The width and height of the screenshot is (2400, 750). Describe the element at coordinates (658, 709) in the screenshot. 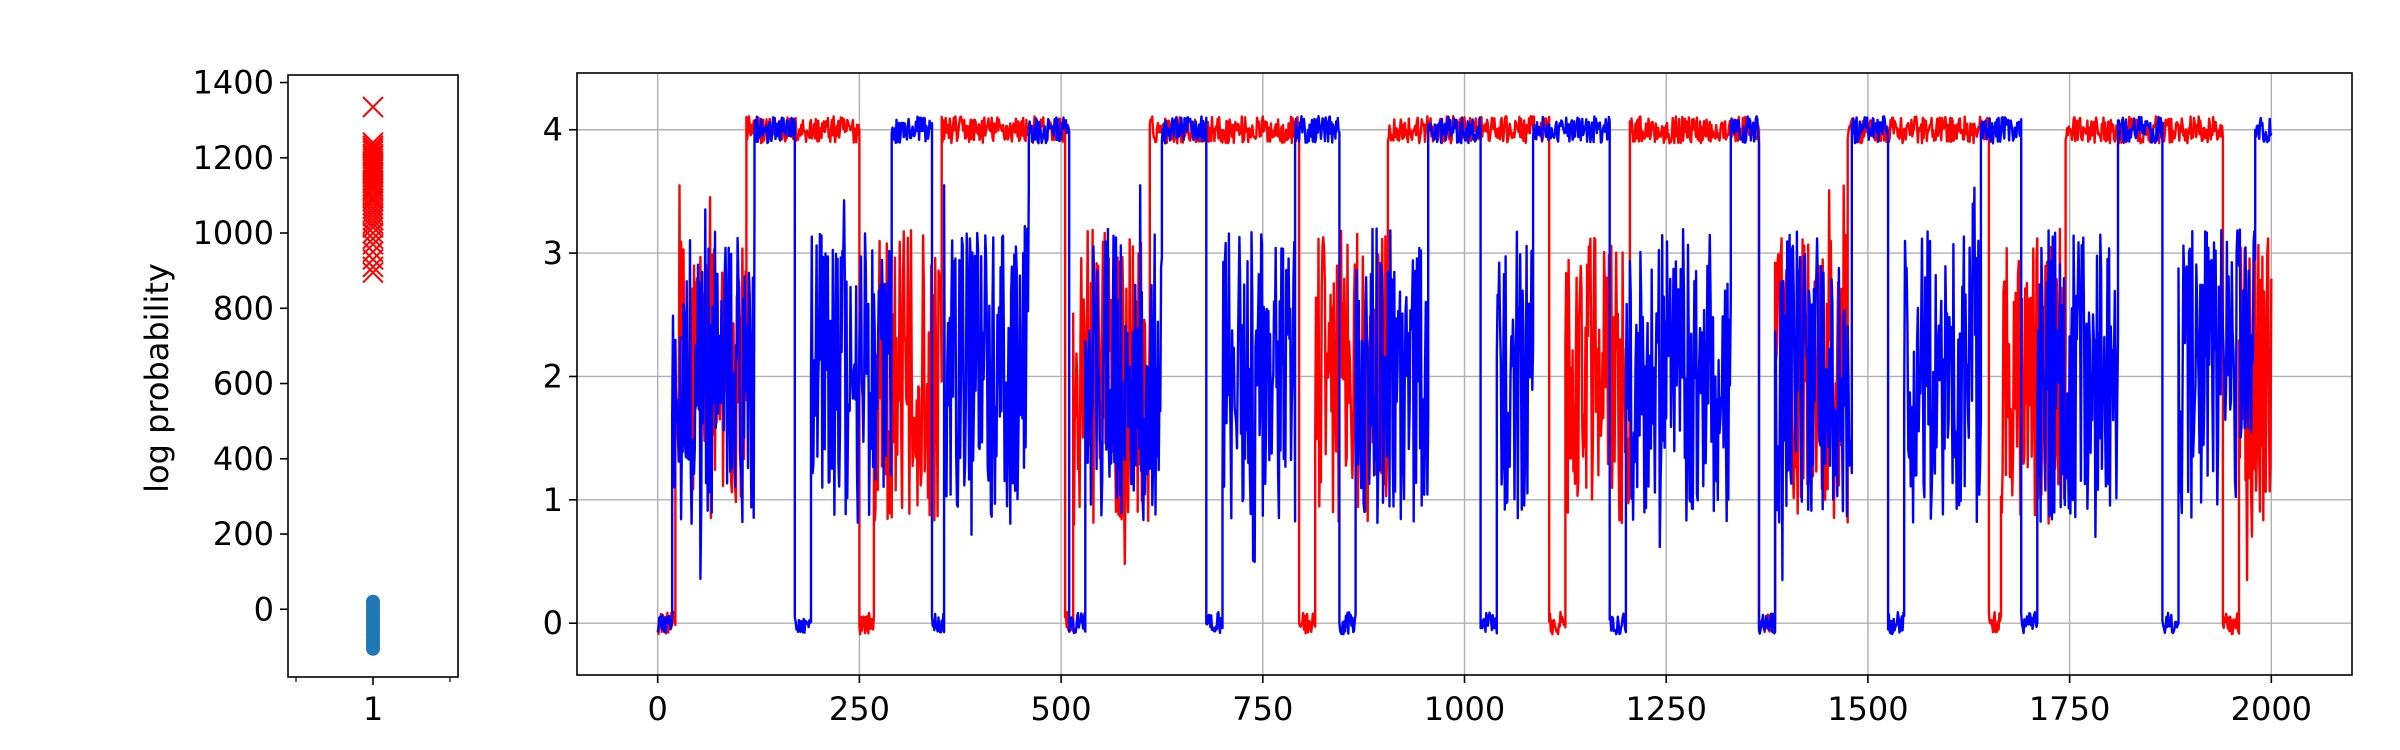

I see `right-x-tick-label: 0` at that location.